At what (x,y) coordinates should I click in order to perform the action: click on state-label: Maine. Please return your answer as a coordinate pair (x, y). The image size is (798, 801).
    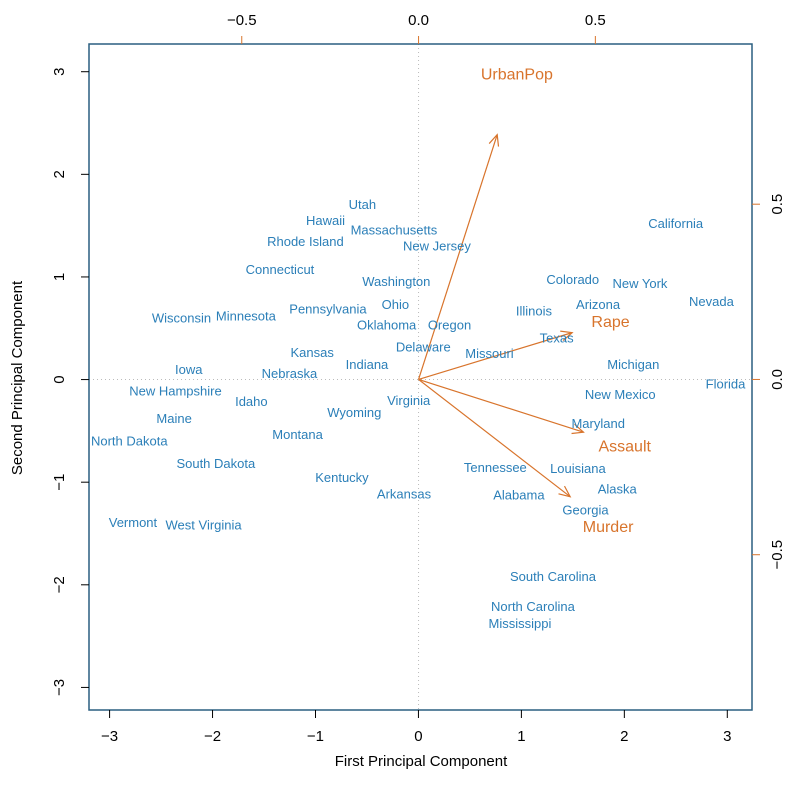
    Looking at the image, I should click on (173, 418).